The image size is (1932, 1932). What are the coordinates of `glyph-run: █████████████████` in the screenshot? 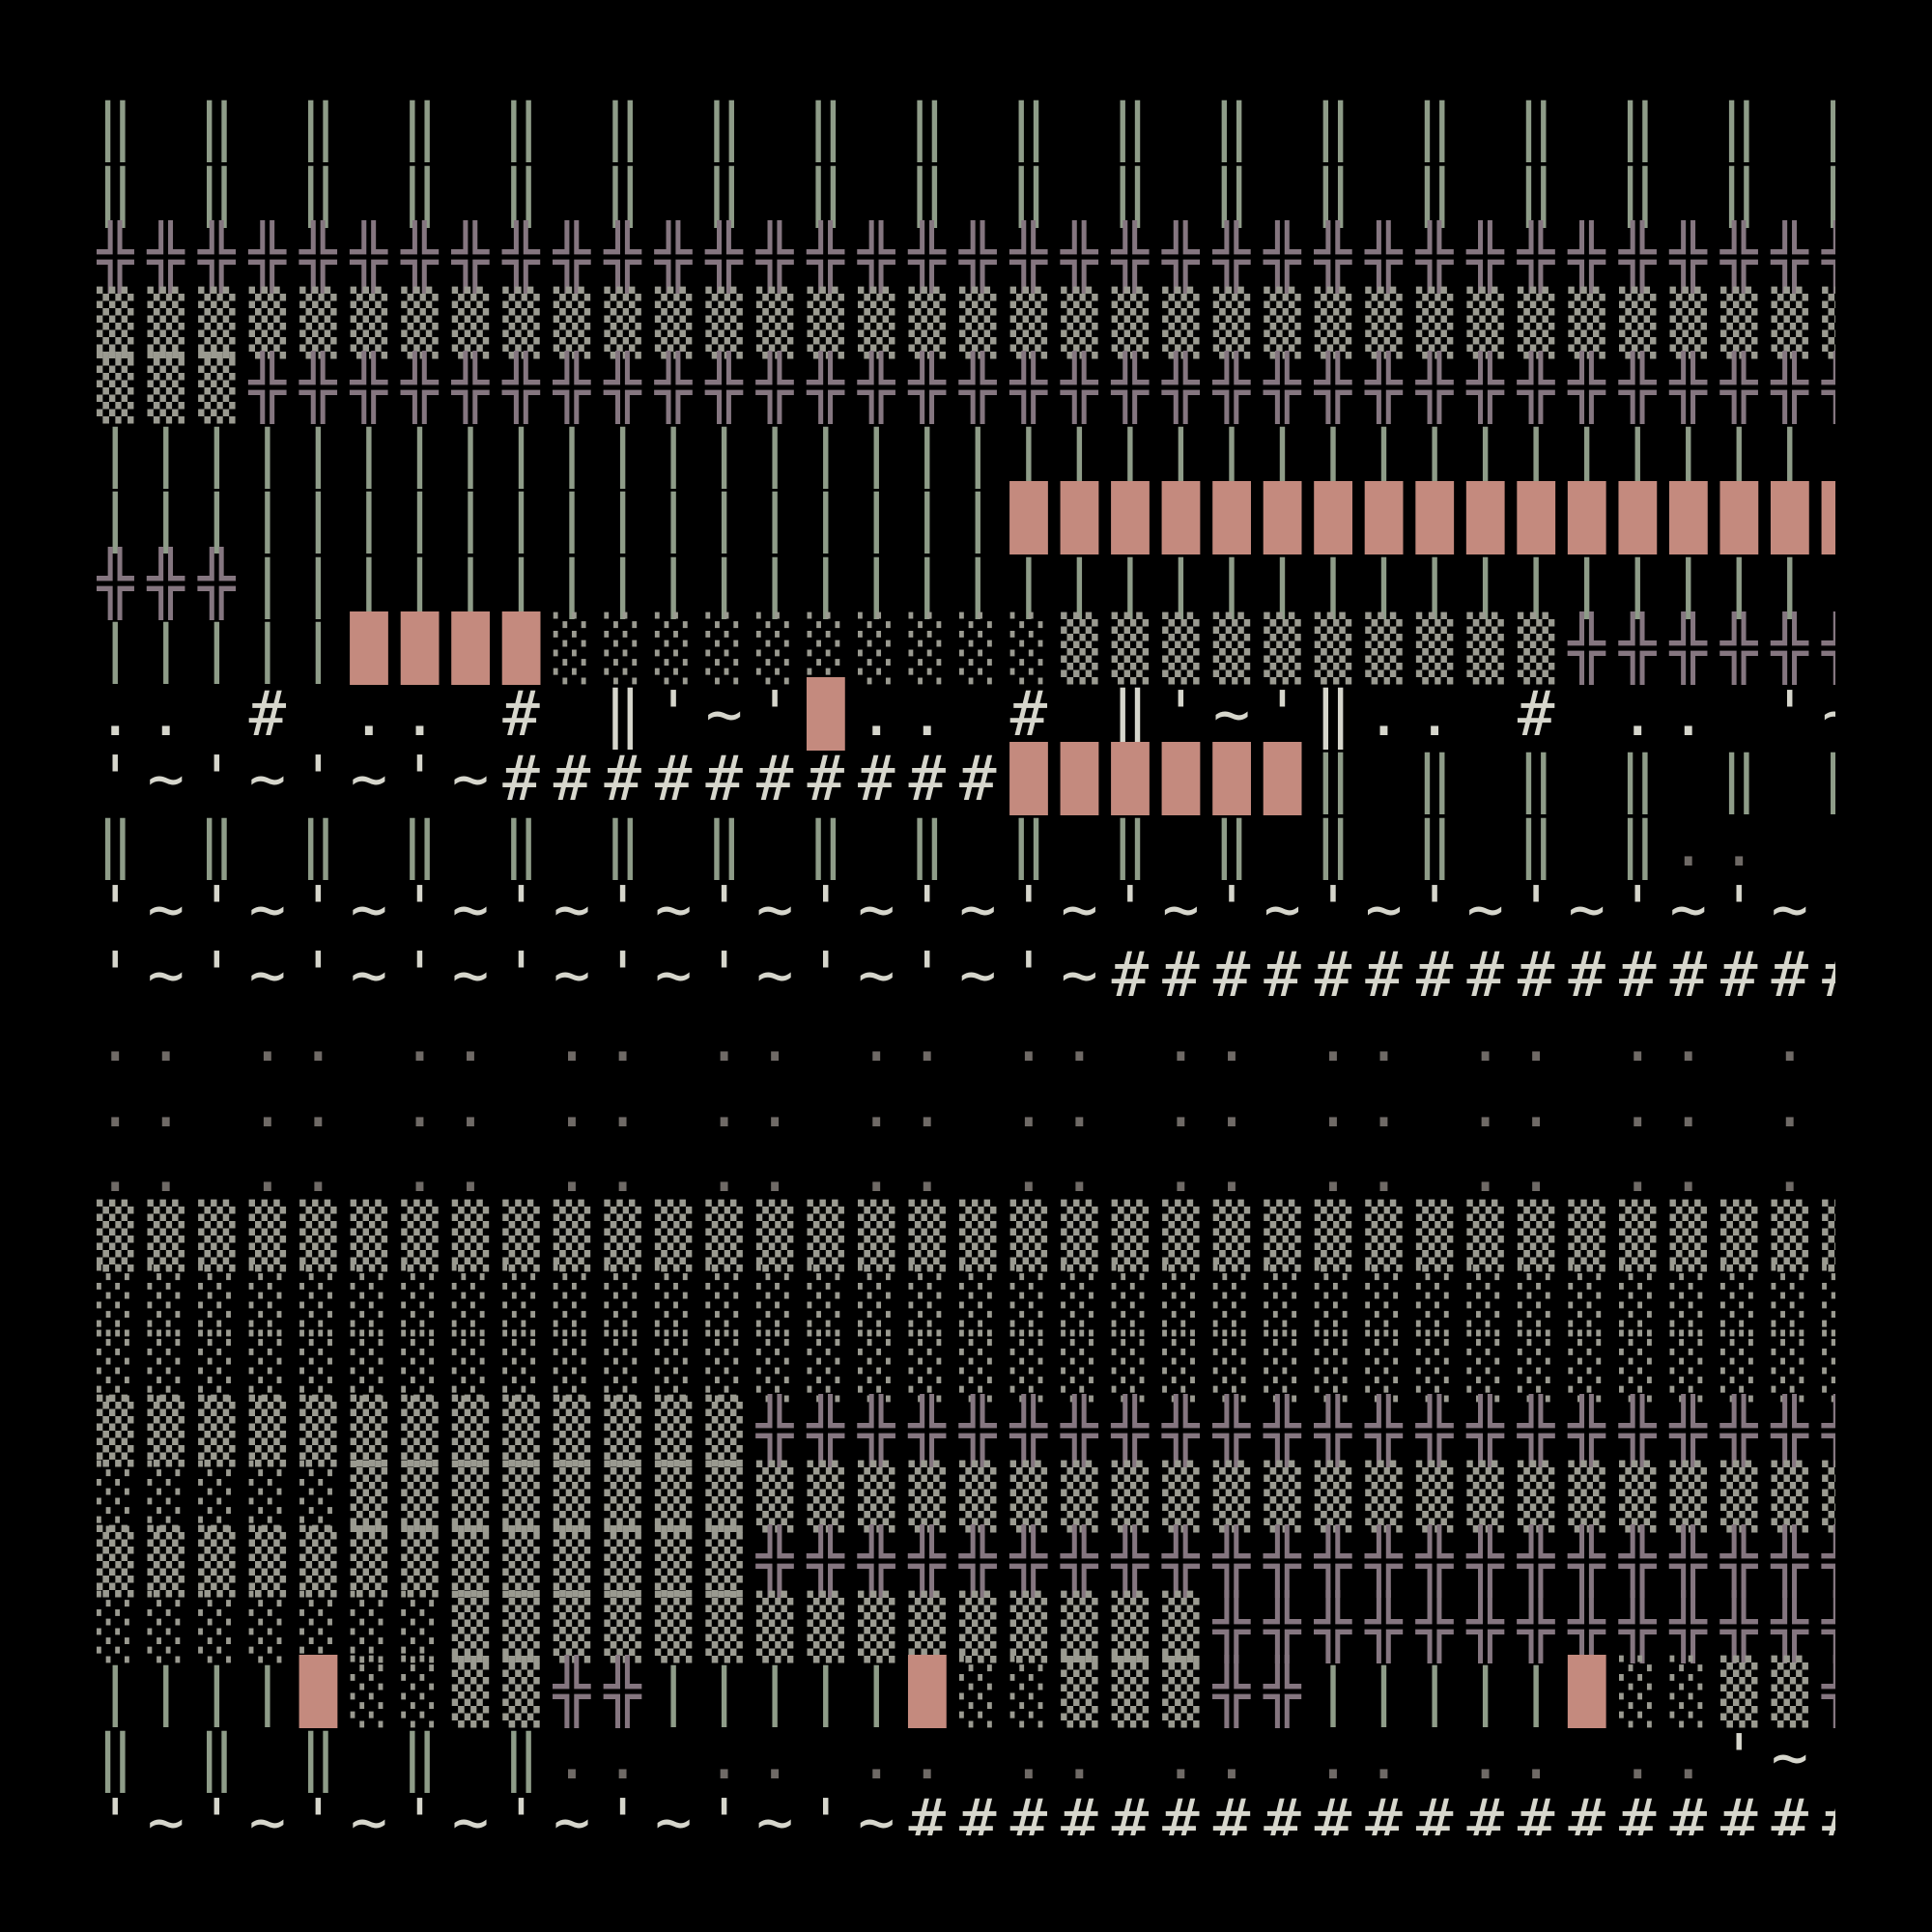 It's located at (1422, 518).